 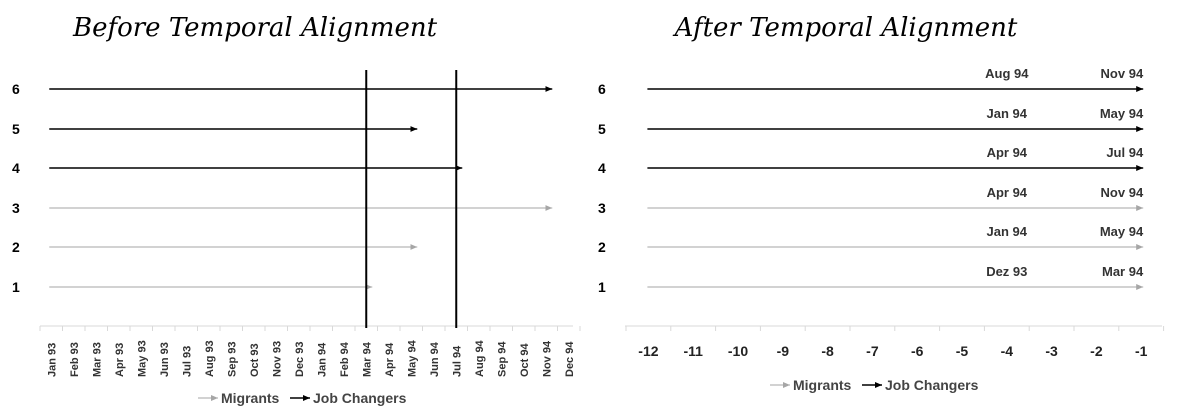 What do you see at coordinates (1006, 271) in the screenshot?
I see `right-start-date-label: Dez 93` at bounding box center [1006, 271].